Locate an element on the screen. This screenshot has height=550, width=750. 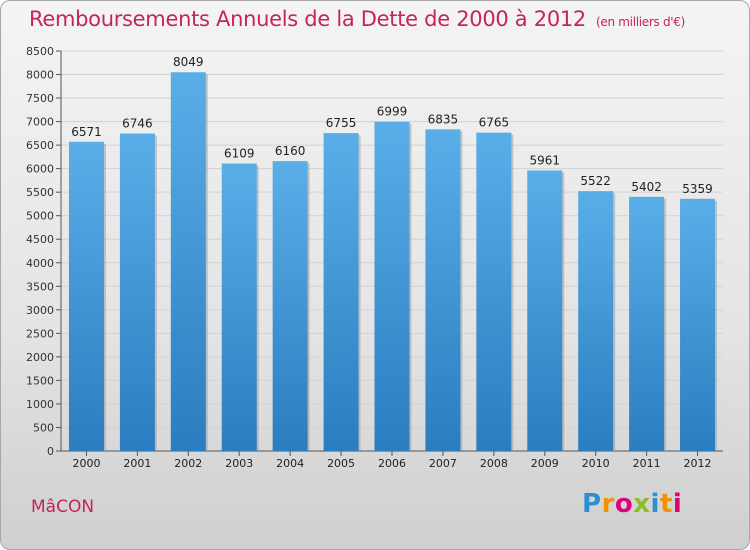
bar-2007 is located at coordinates (443, 290).